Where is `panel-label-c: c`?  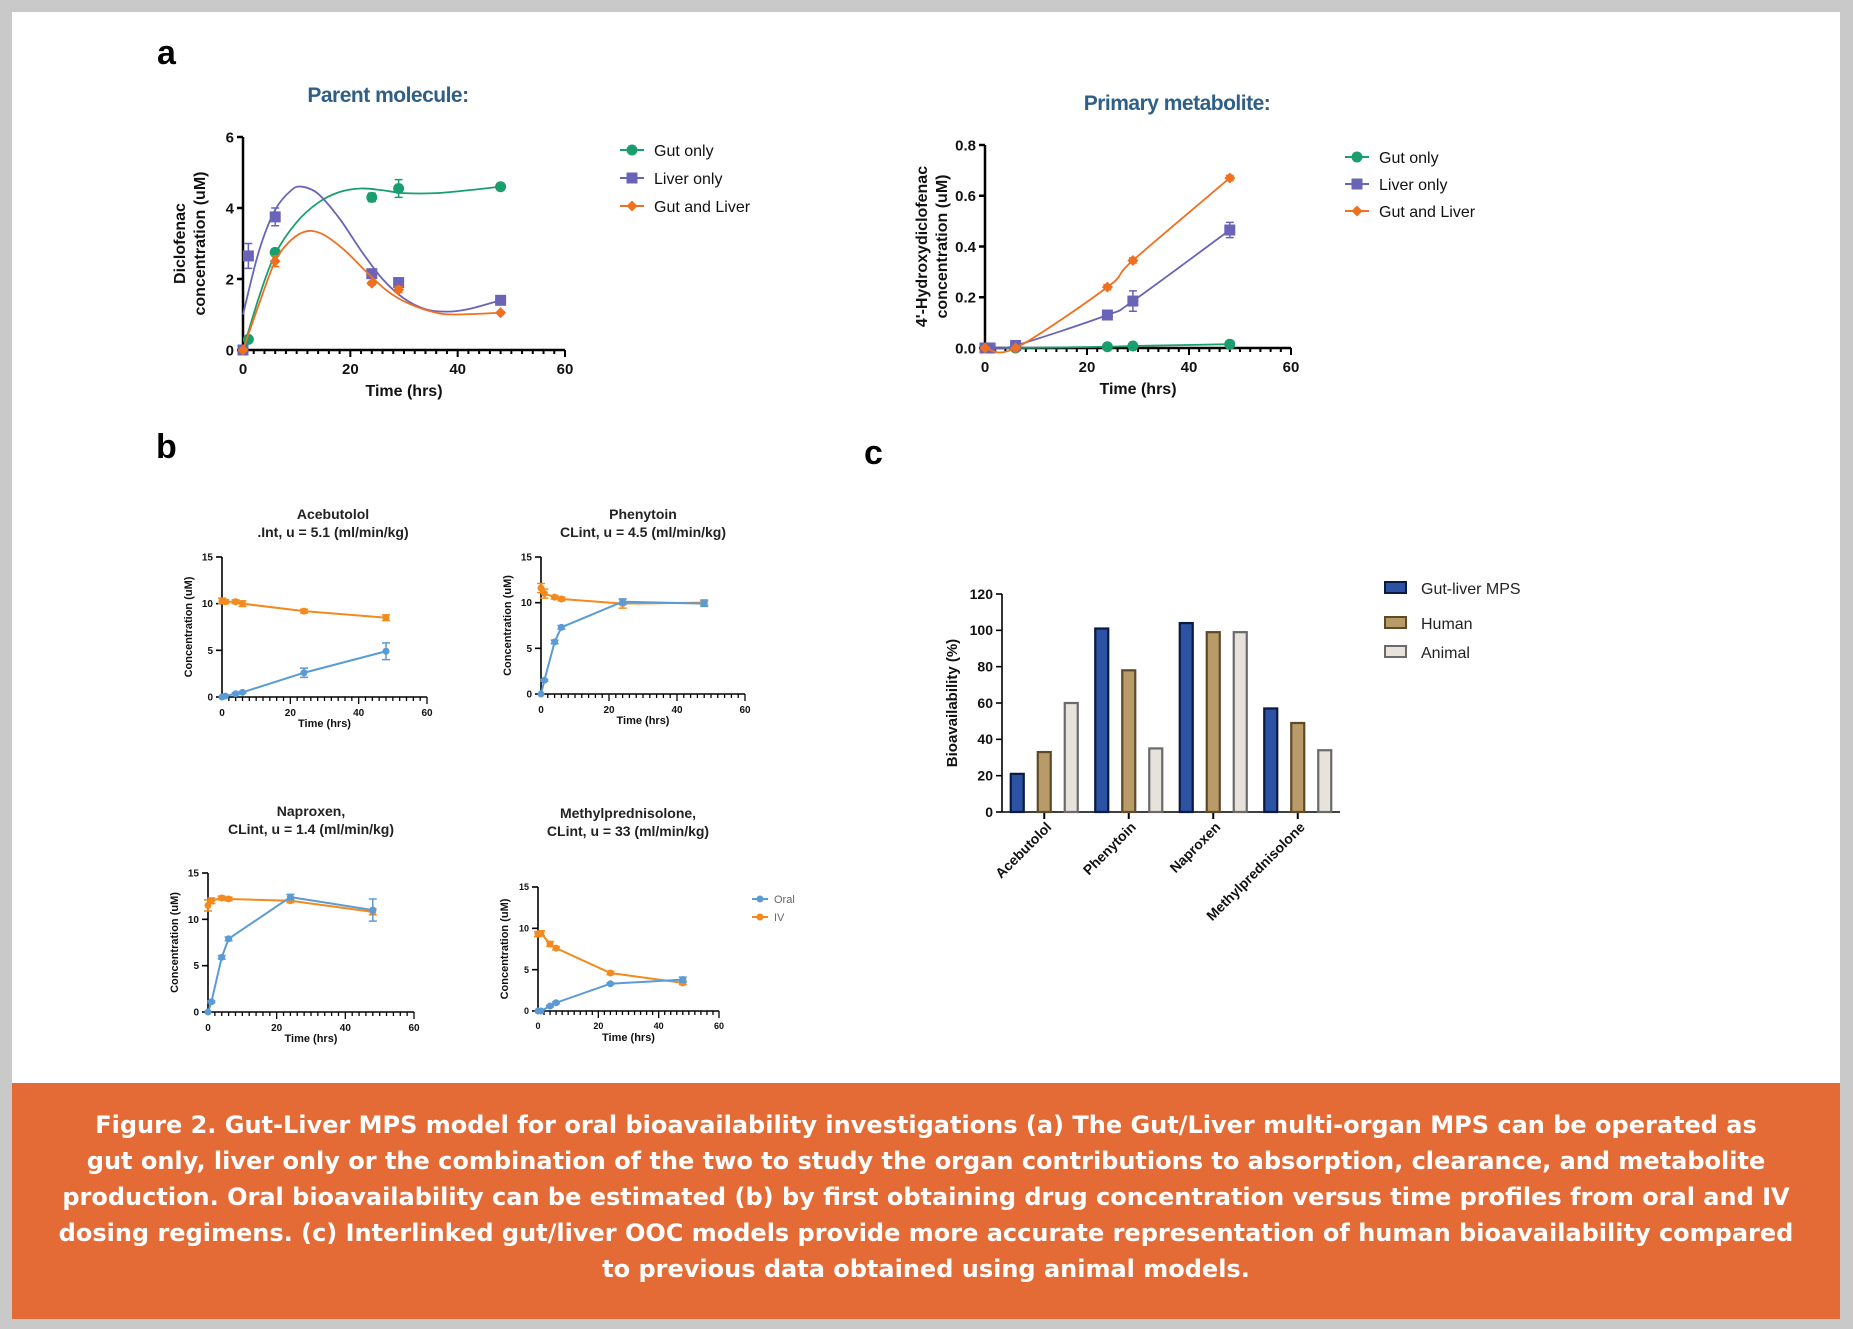
panel-label-c: c is located at coordinates (873, 453).